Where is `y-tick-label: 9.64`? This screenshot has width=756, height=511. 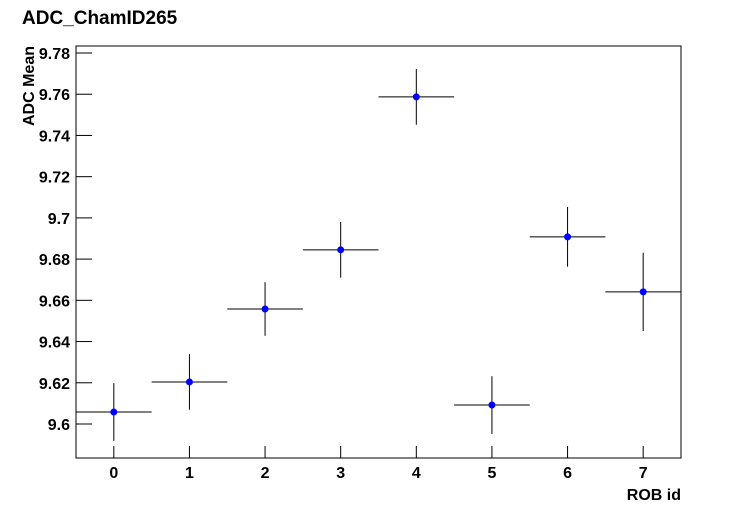 y-tick-label: 9.64 is located at coordinates (54, 343).